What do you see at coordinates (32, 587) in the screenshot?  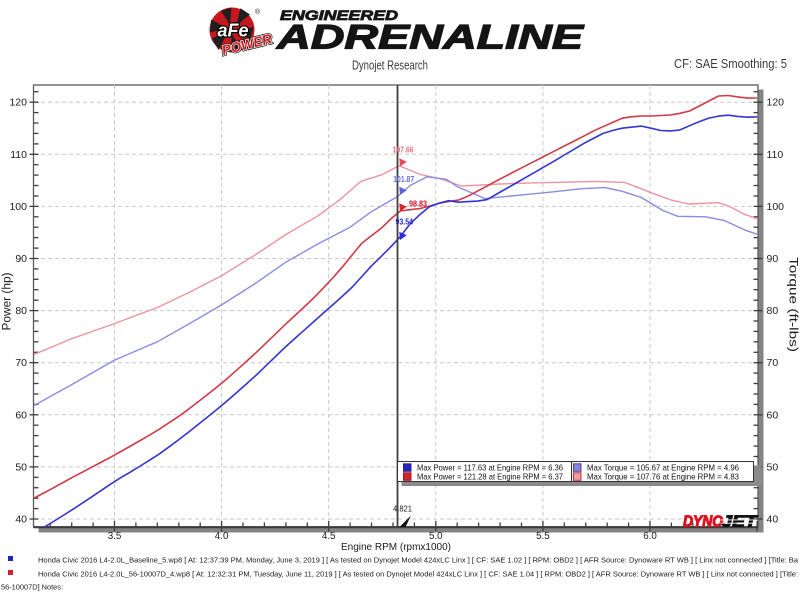 I see `svg-text: 56-10007D] Notes:` at bounding box center [32, 587].